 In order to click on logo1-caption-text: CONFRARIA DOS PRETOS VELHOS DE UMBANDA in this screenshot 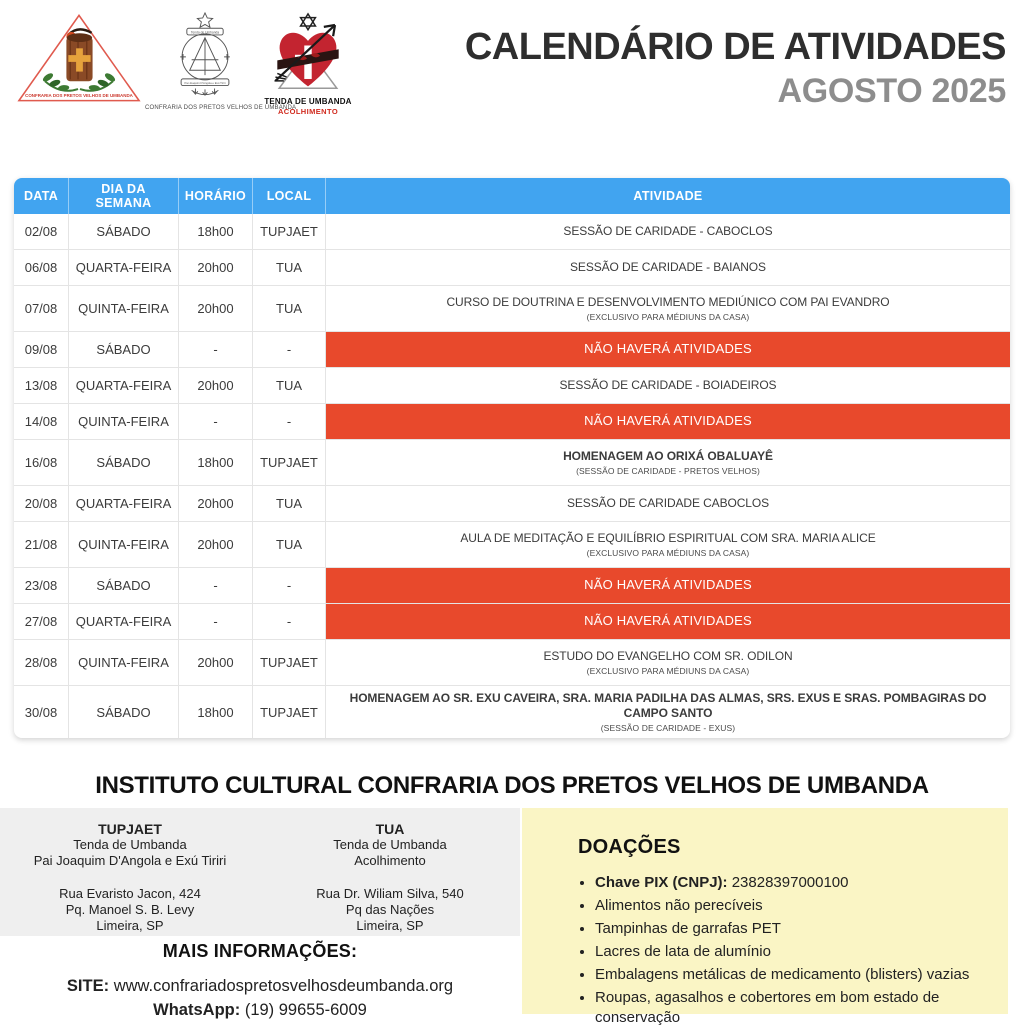, I will do `click(79, 95)`.